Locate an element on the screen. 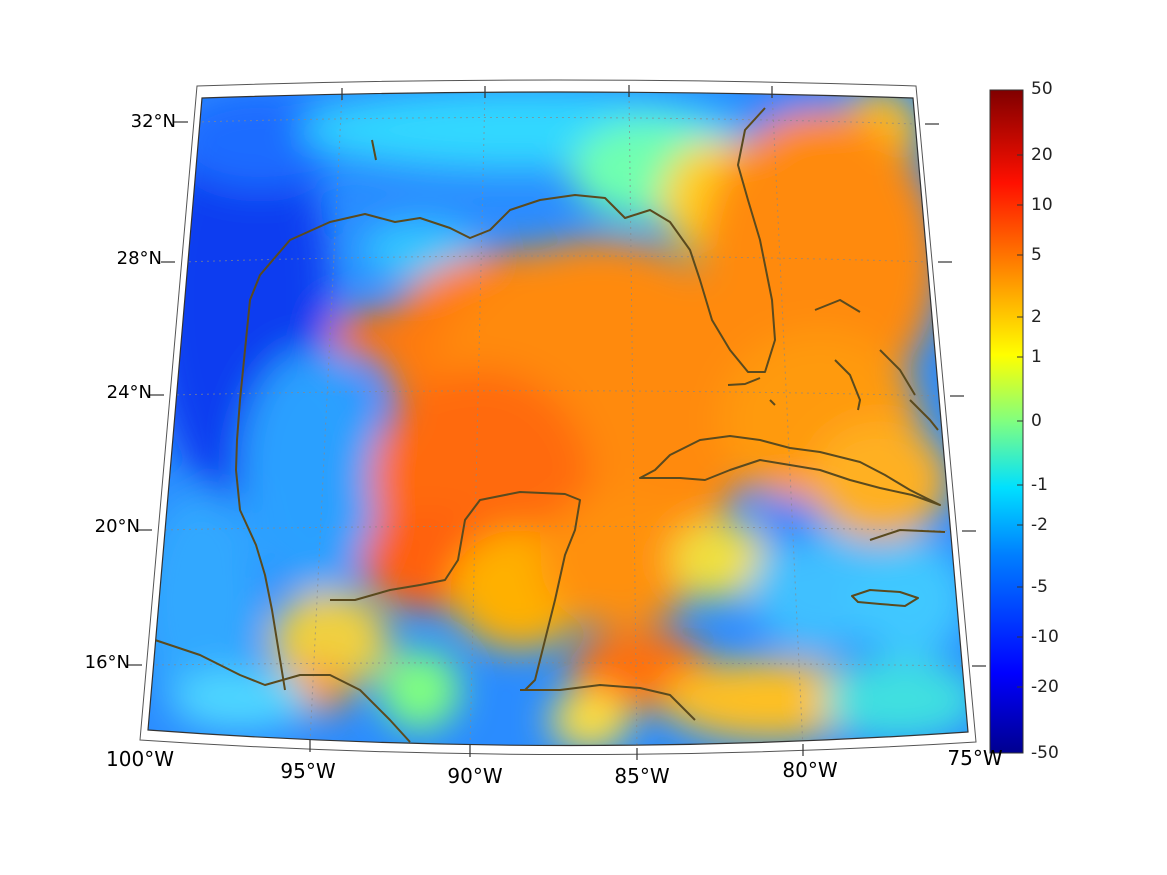 The image size is (1167, 875). colorbar-label: 0 is located at coordinates (1036, 421).